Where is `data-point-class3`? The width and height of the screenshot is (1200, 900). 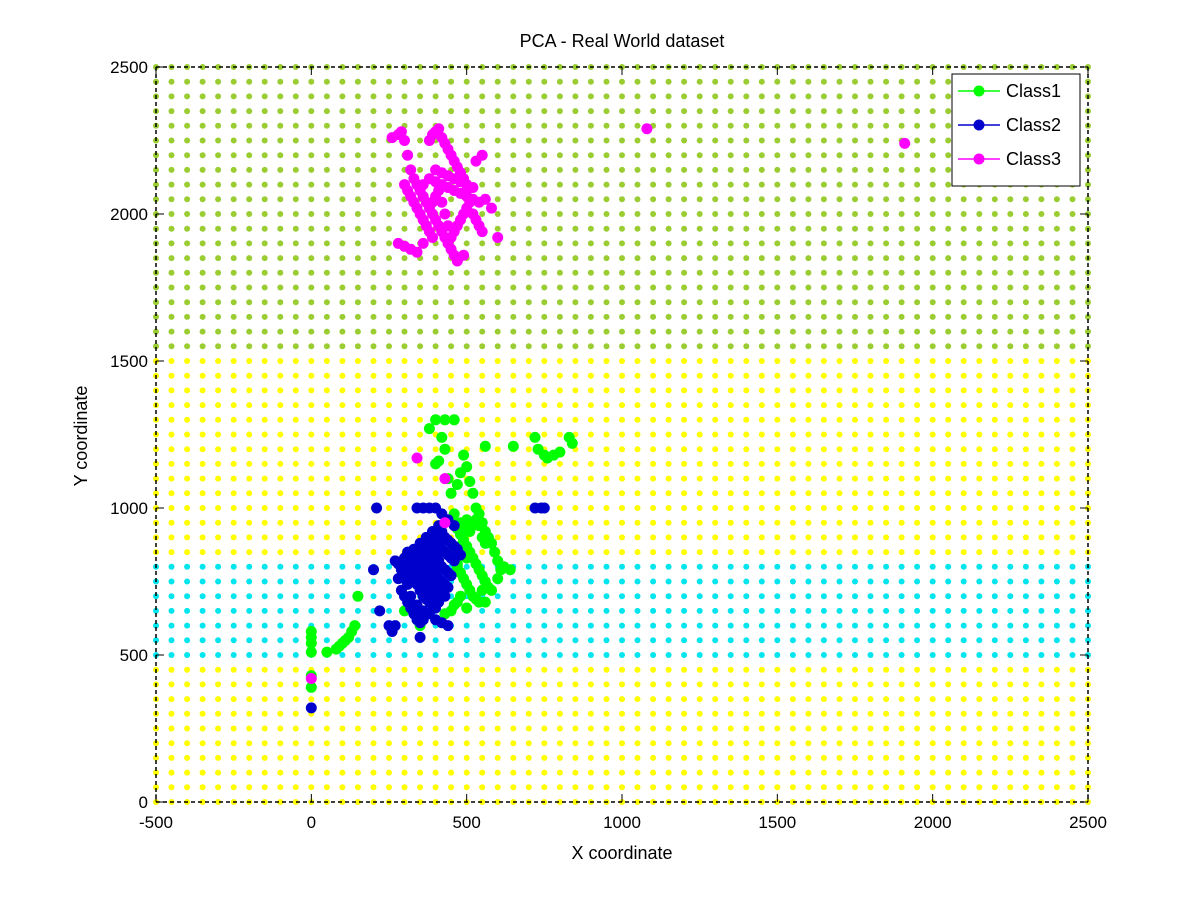 data-point-class3 is located at coordinates (439, 129).